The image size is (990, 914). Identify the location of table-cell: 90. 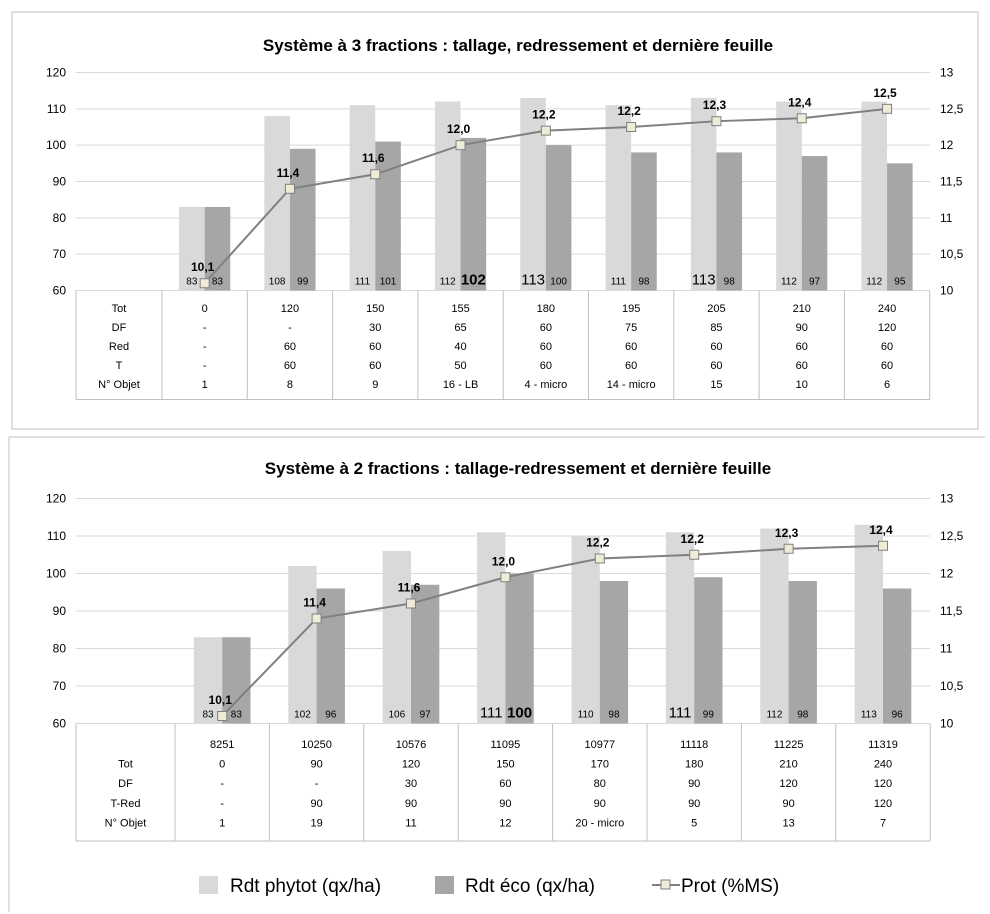
(316, 804).